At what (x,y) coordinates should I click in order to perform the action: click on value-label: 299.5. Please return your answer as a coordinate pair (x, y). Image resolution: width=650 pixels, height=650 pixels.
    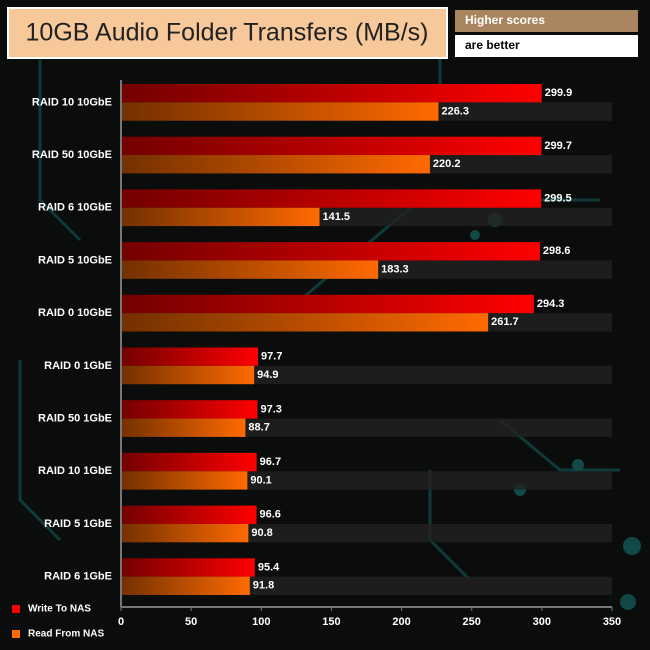
    Looking at the image, I should click on (558, 198).